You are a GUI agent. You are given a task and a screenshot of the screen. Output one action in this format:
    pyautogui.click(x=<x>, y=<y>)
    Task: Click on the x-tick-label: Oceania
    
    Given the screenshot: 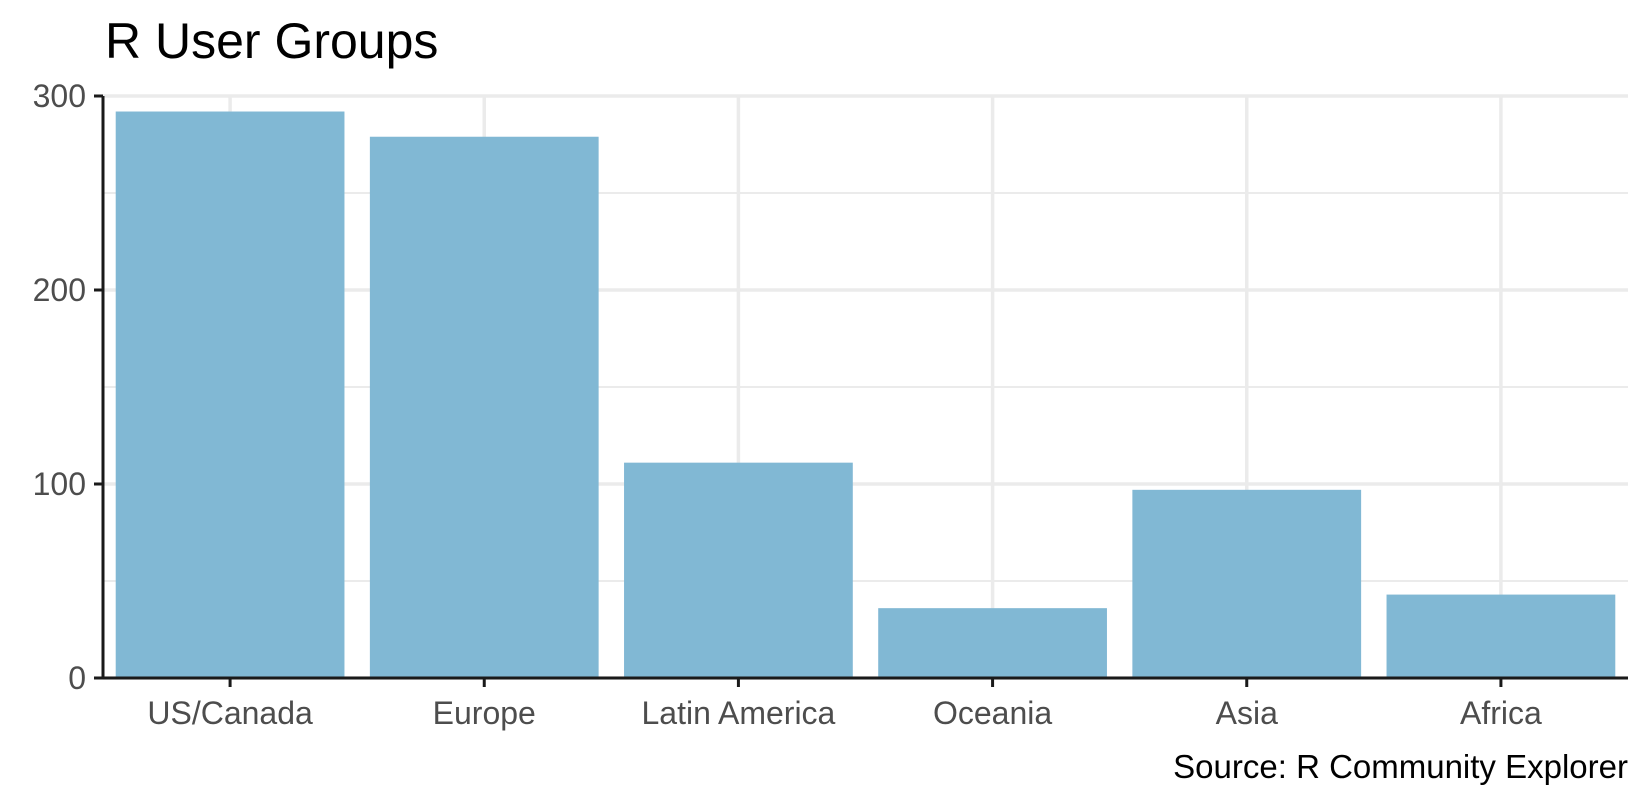 What is the action you would take?
    pyautogui.click(x=992, y=713)
    